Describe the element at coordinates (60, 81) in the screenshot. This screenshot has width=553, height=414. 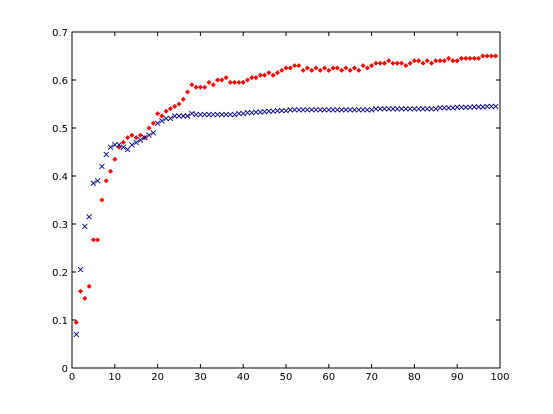
I see `y-tick-label: 0.6` at that location.